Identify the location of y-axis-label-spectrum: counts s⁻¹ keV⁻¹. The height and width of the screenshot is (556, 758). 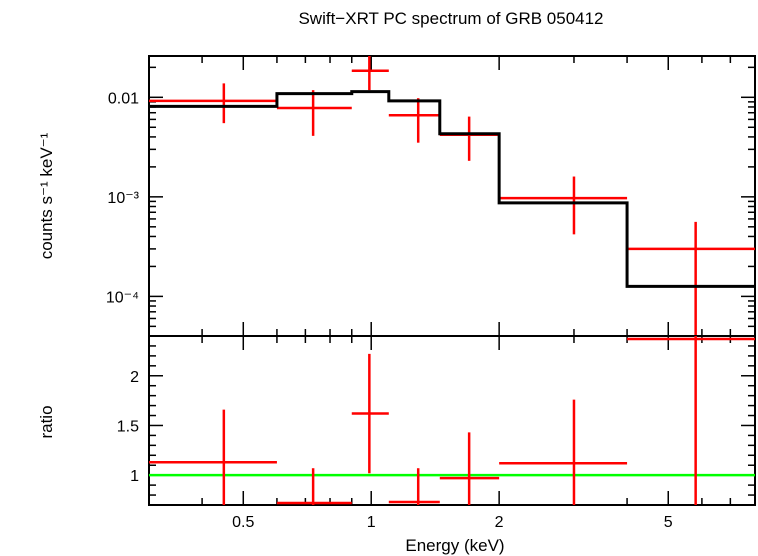
(46, 195).